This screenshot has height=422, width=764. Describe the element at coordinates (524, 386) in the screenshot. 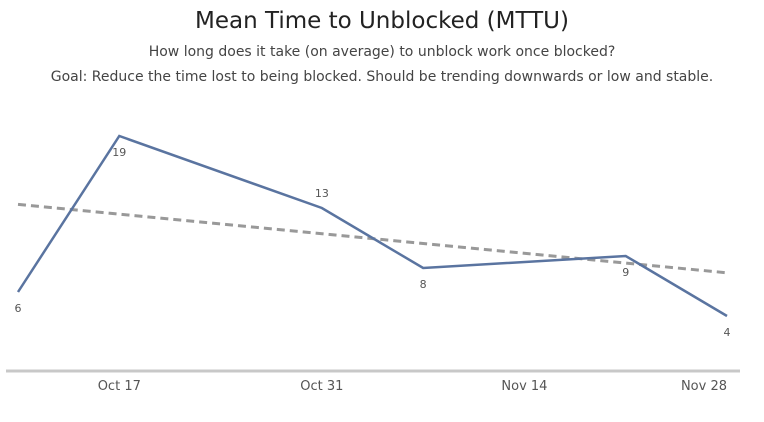

I see `x-tick-label: Nov 14` at that location.